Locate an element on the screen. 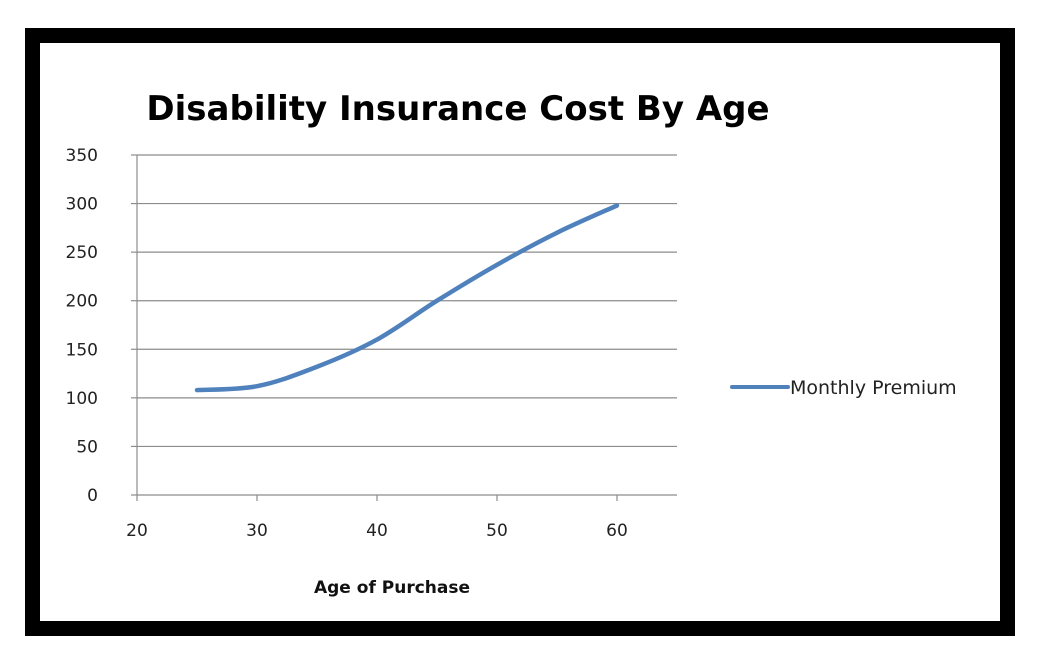  y-tick-label-50: 50 is located at coordinates (87, 447).